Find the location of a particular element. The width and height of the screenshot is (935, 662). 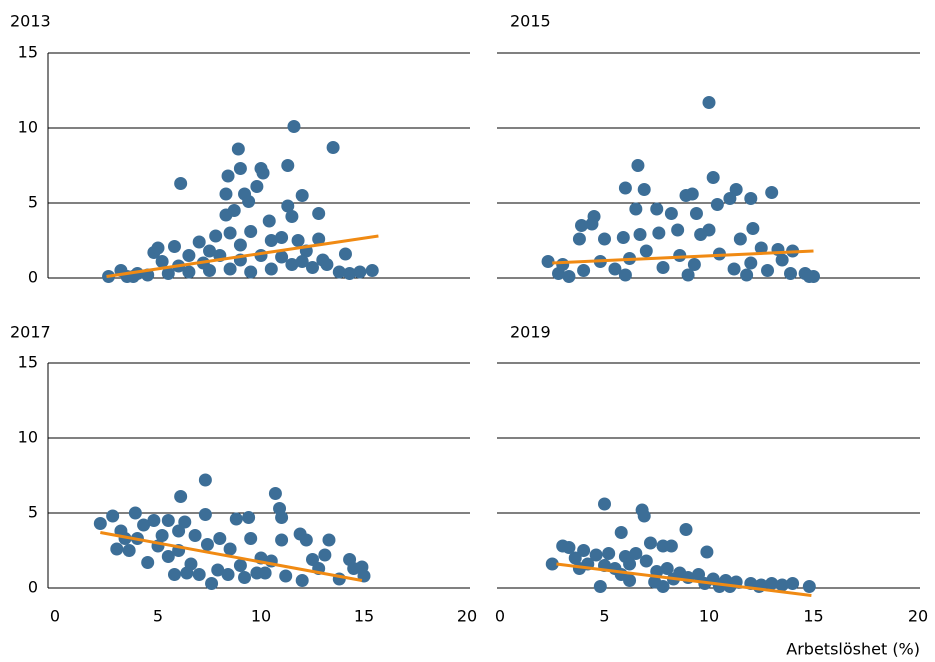

x-tick-label: 15 is located at coordinates (364, 616).